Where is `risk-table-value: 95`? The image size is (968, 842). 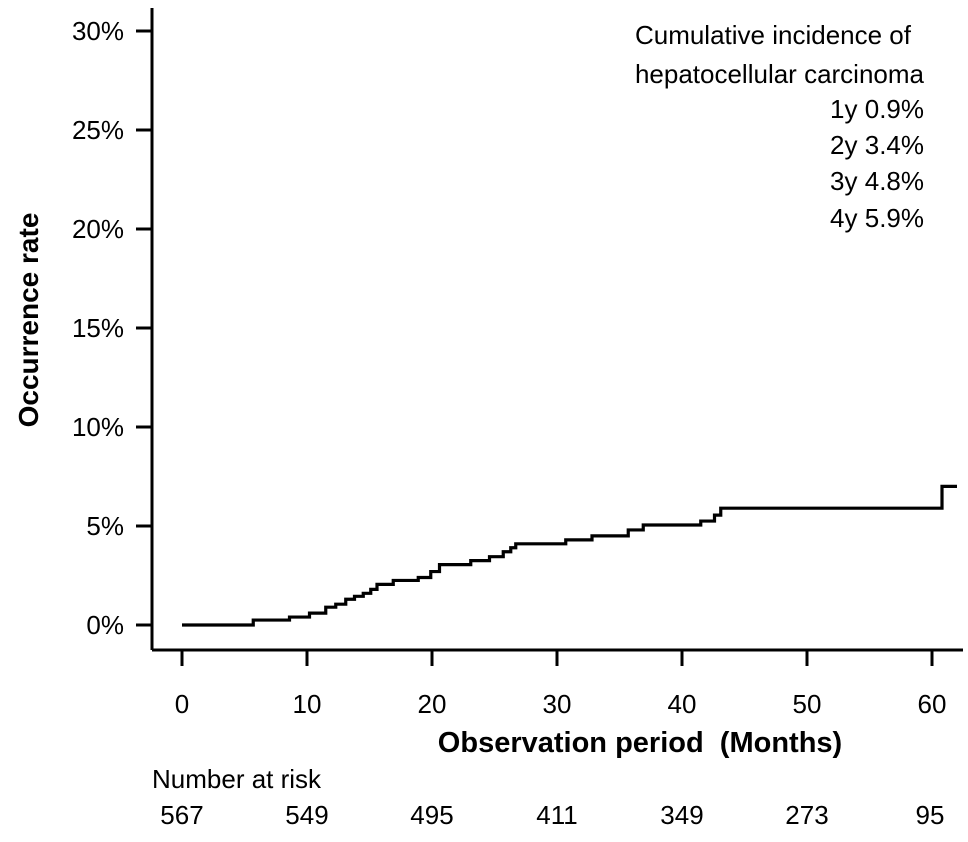 risk-table-value: 95 is located at coordinates (930, 815).